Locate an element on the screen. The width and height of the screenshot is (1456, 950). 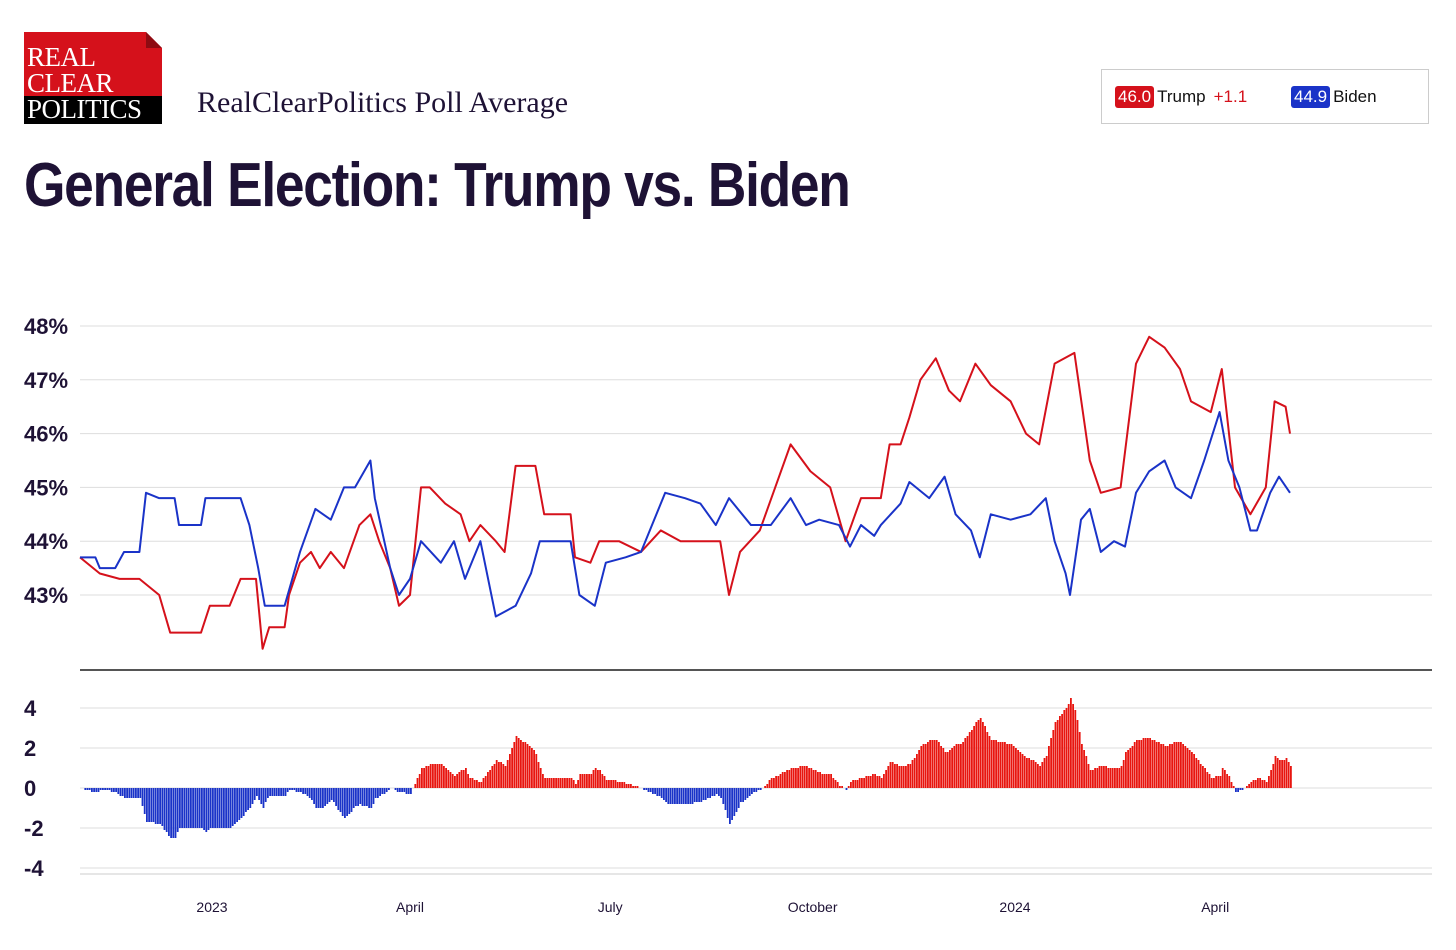
y-tick-label: 45% is located at coordinates (46, 487).